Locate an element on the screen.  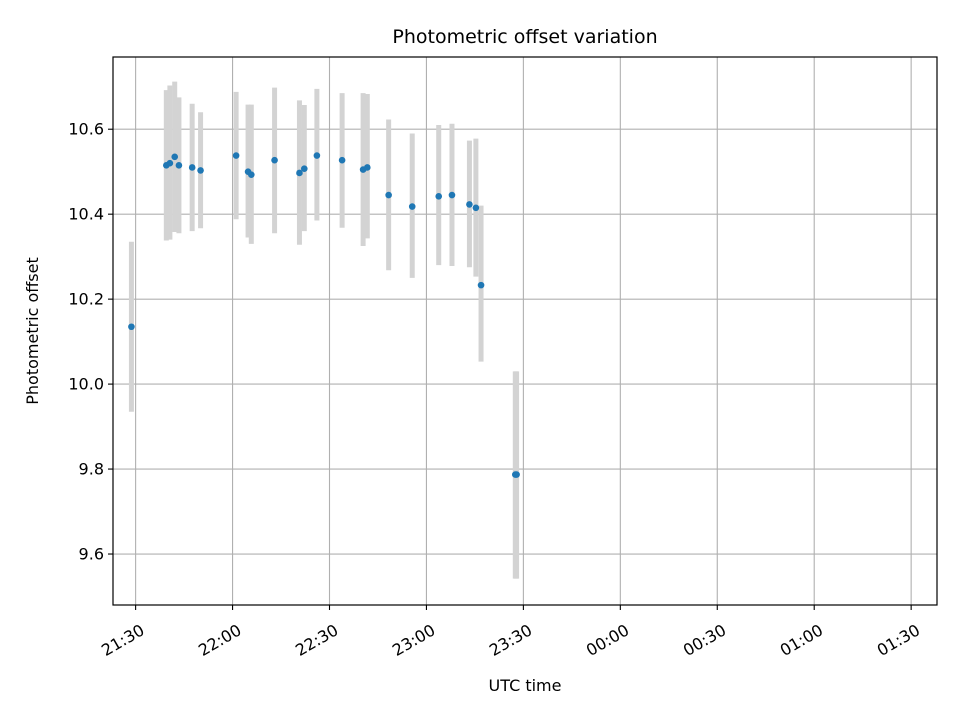
y-tick-label: 10.6 is located at coordinates (86, 129).